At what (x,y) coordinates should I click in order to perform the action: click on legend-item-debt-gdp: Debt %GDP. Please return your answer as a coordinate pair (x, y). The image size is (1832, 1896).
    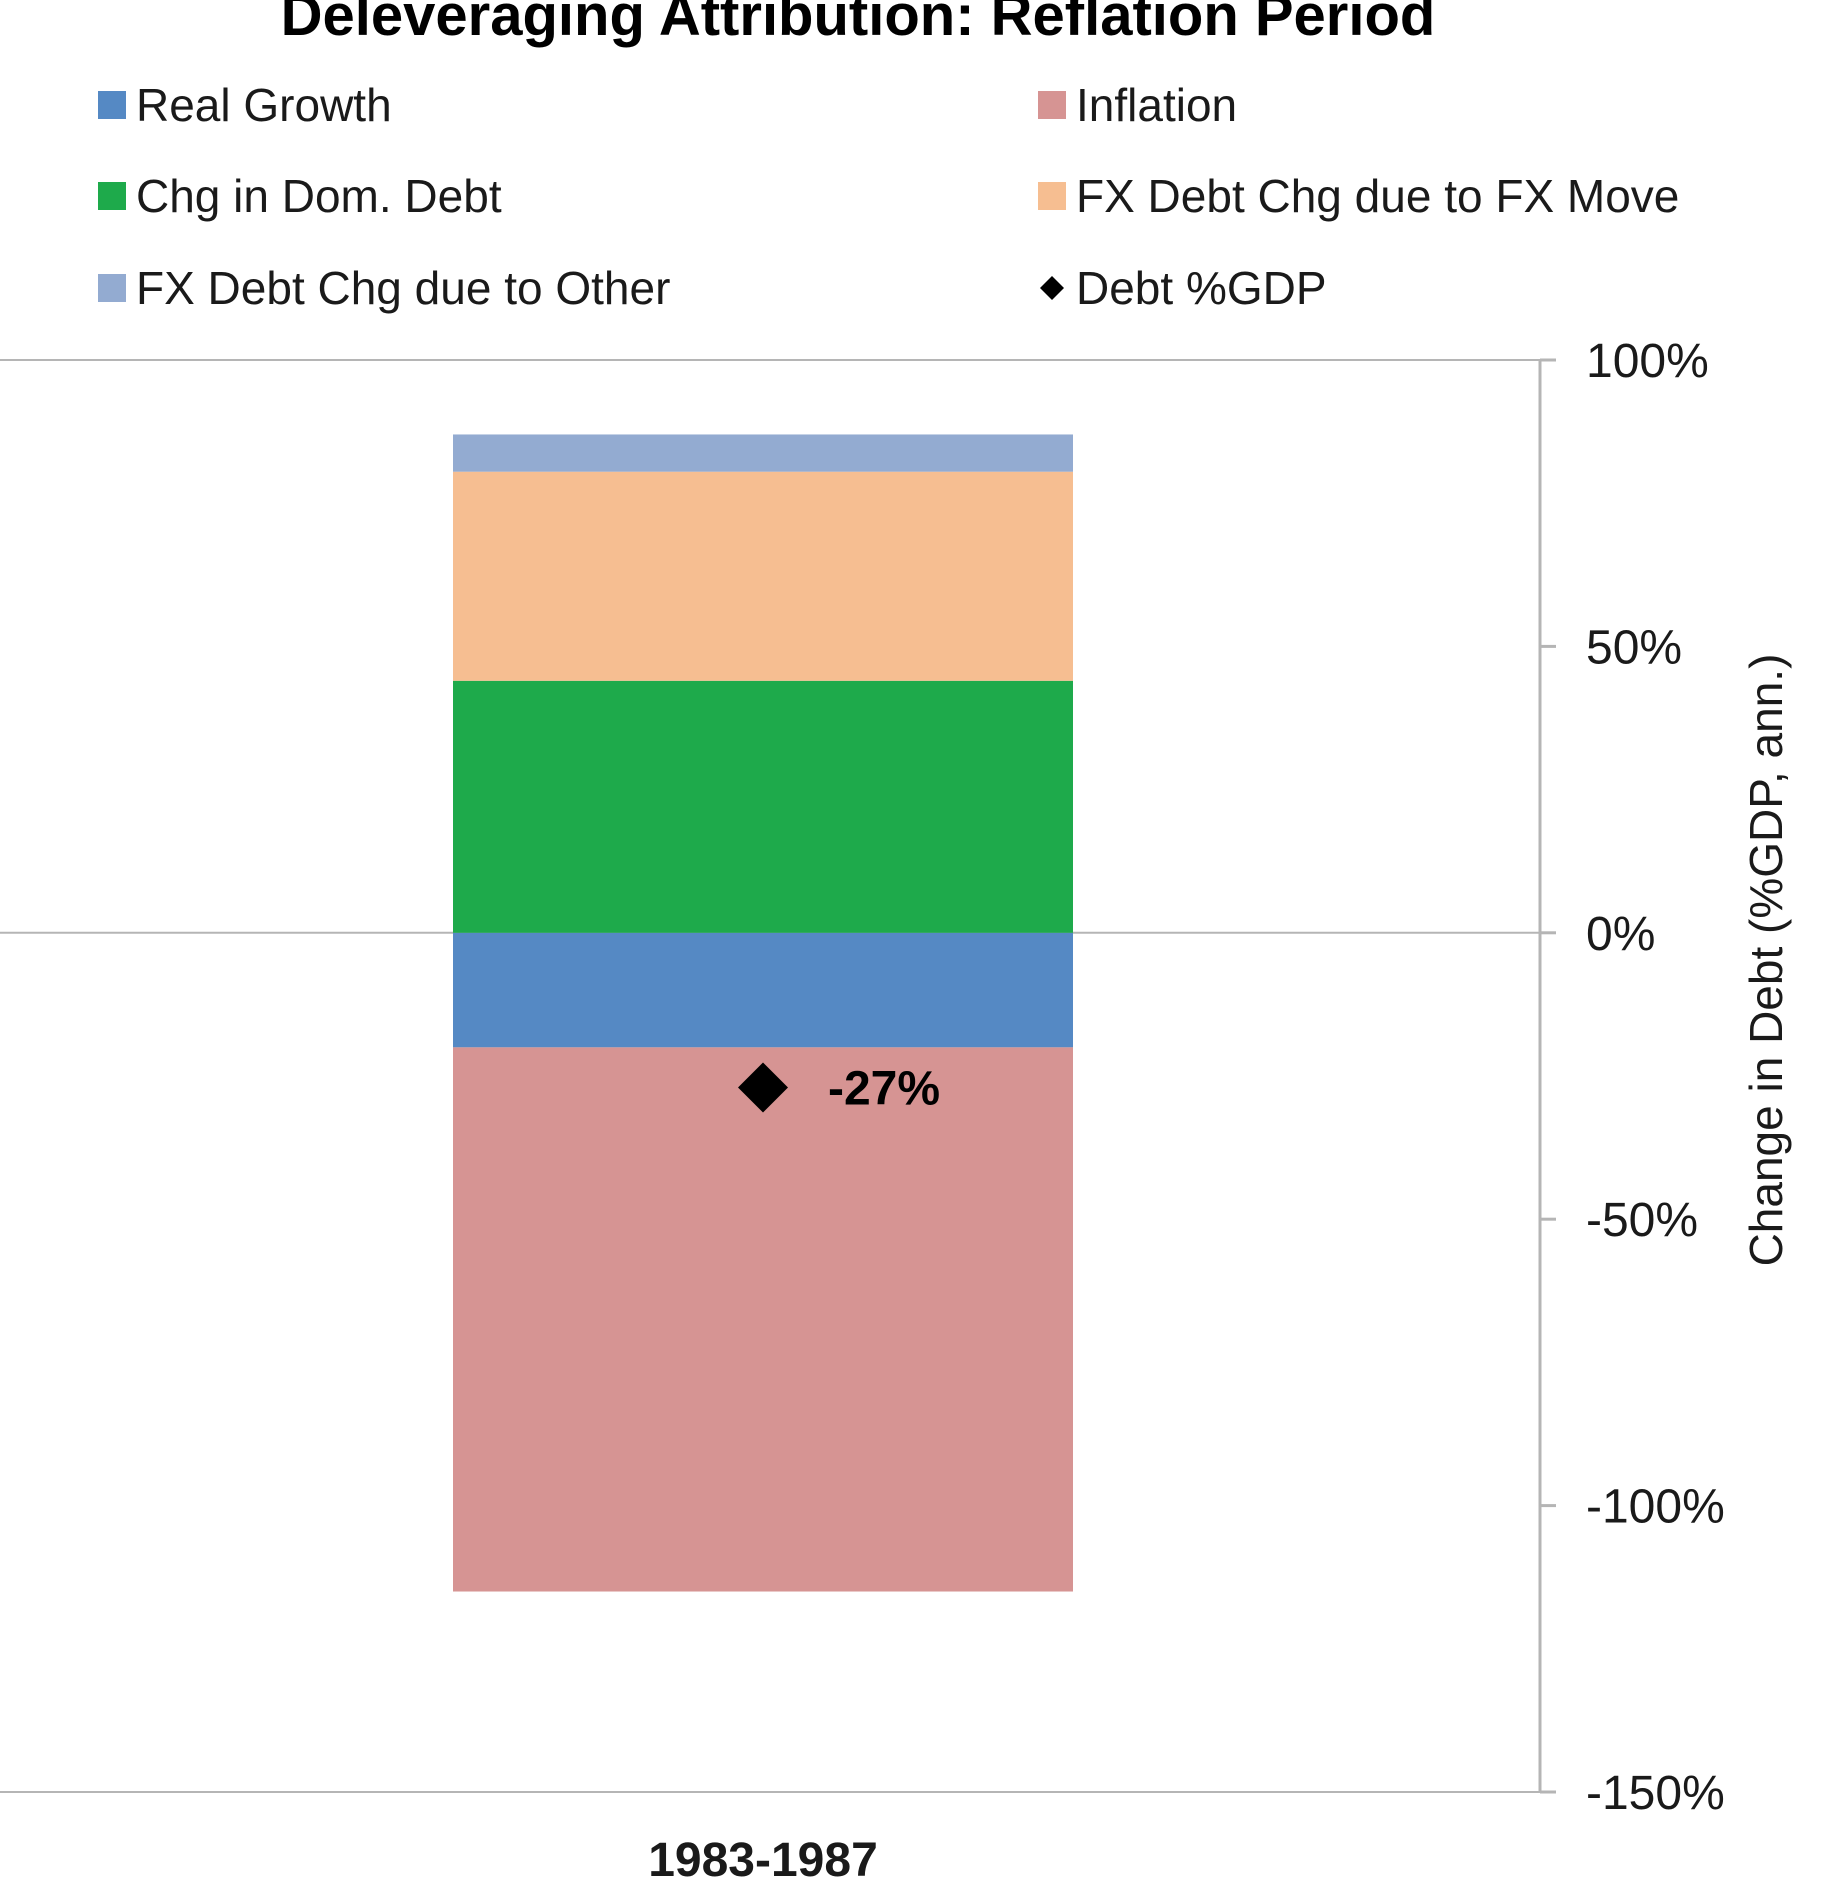
    Looking at the image, I should click on (1183, 288).